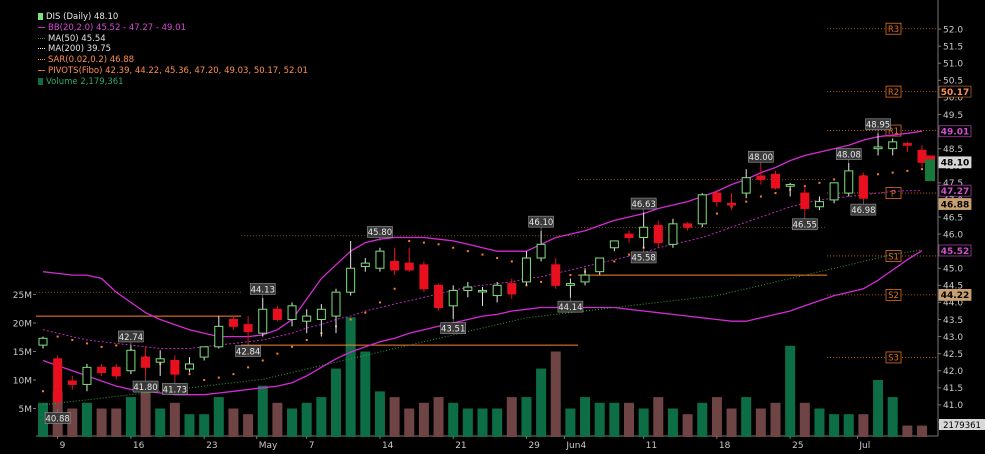  What do you see at coordinates (962, 424) in the screenshot?
I see `volume-flag-box` at bounding box center [962, 424].